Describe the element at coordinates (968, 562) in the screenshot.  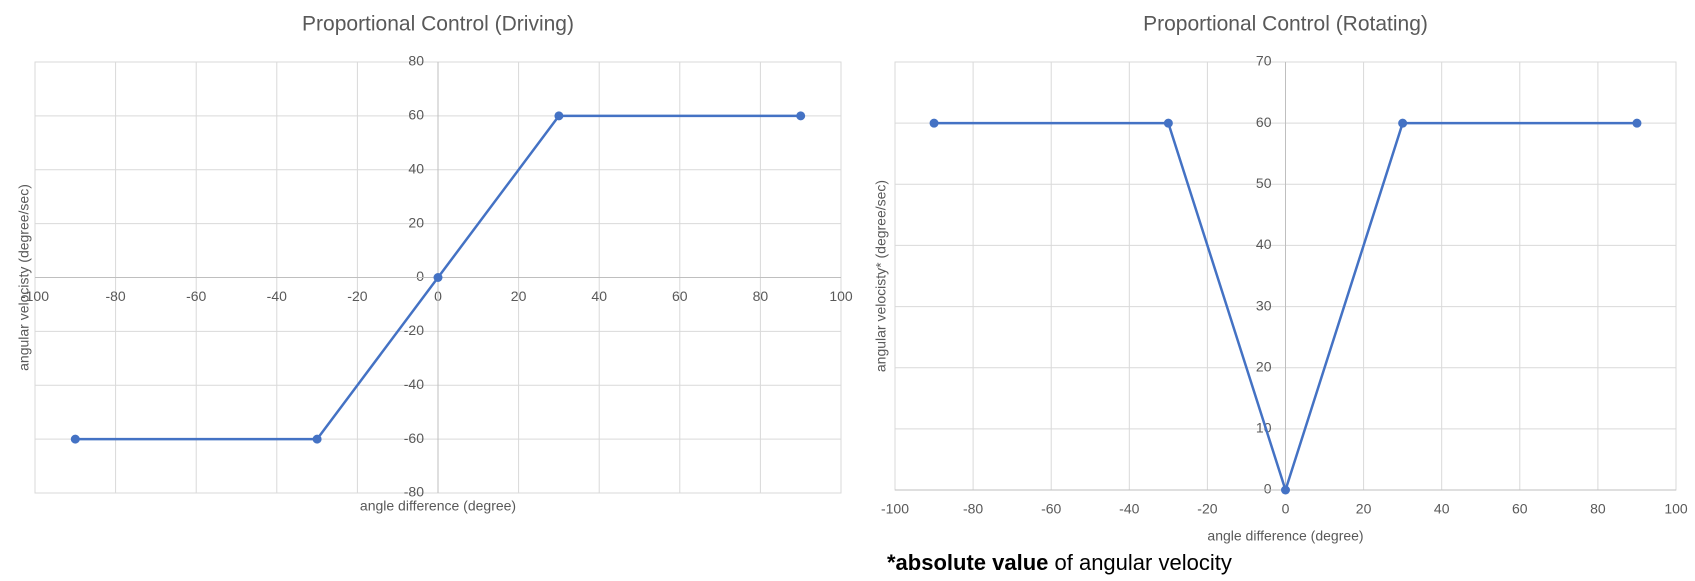
I see `footnote-bold: *absolute value` at that location.